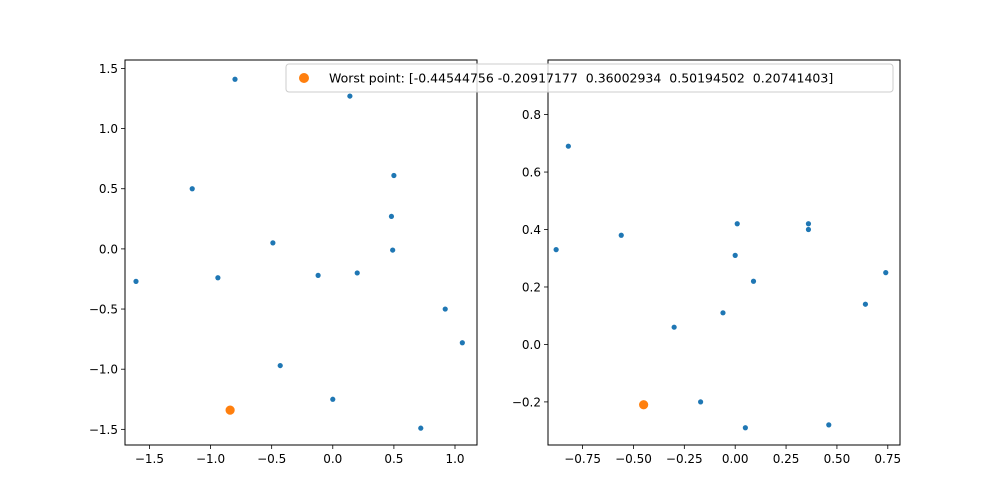 The width and height of the screenshot is (1000, 500). I want to click on left-y-tick-label: −0.5, so click(103, 310).